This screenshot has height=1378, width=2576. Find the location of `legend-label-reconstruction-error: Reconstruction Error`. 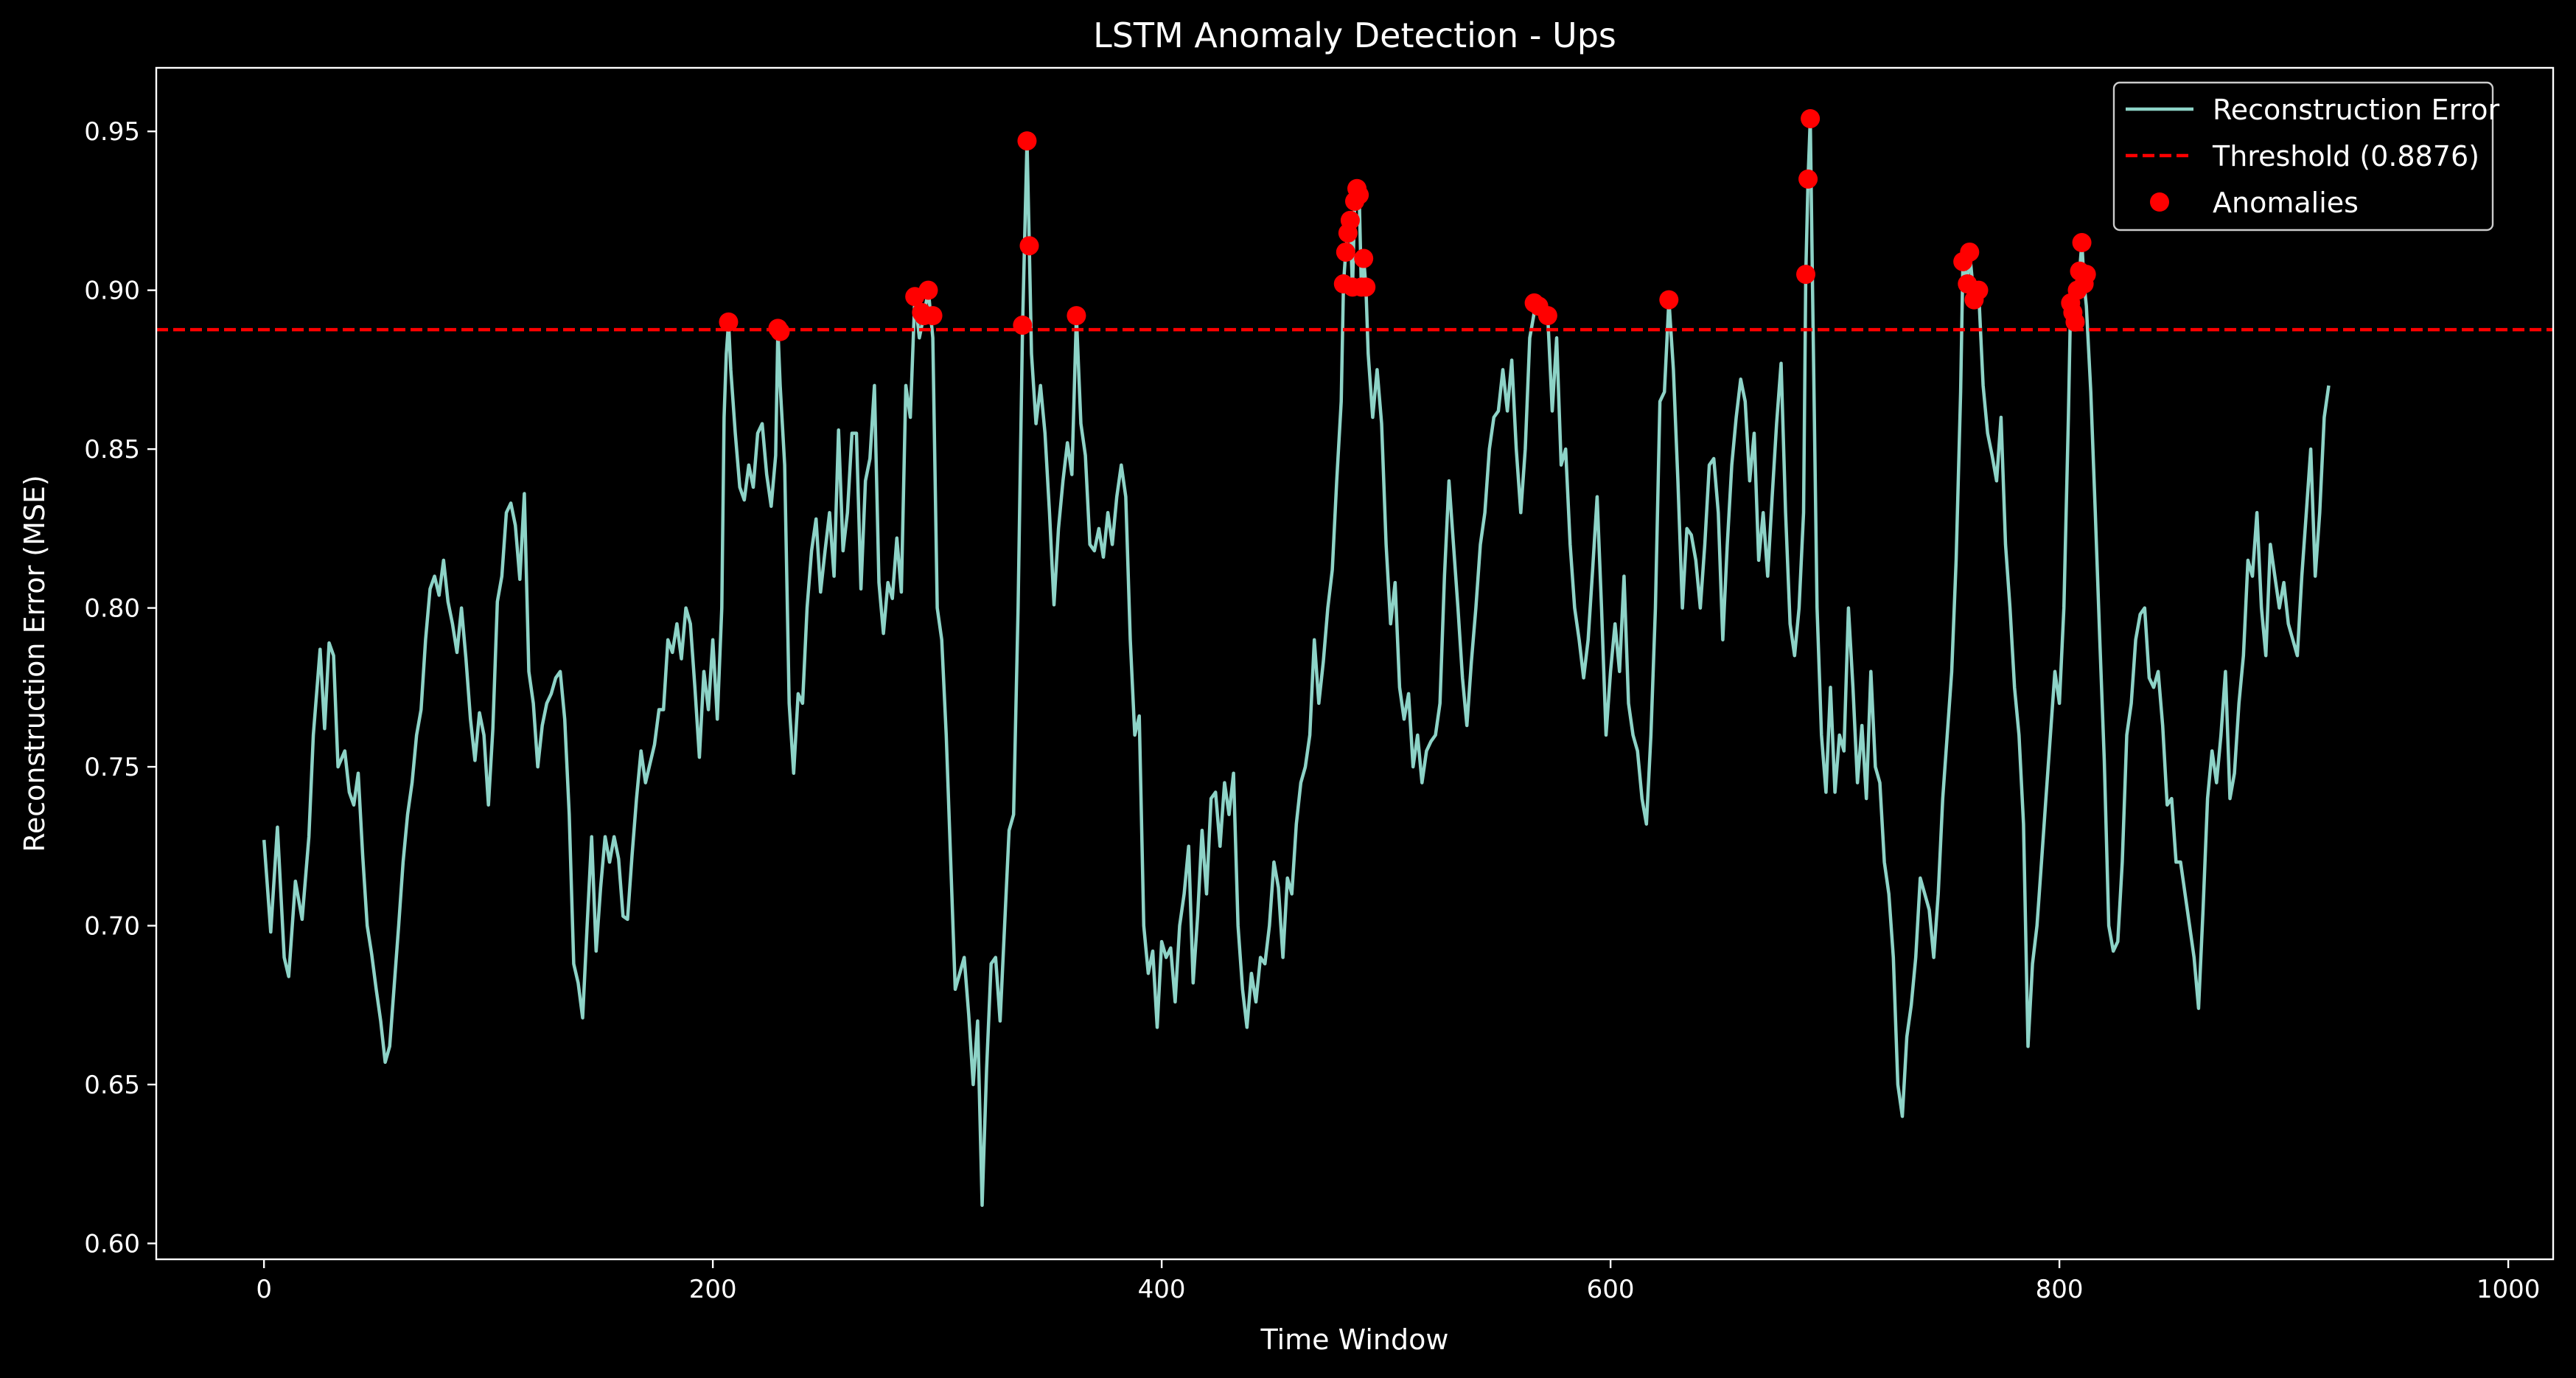

legend-label-reconstruction-error: Reconstruction Error is located at coordinates (2356, 110).